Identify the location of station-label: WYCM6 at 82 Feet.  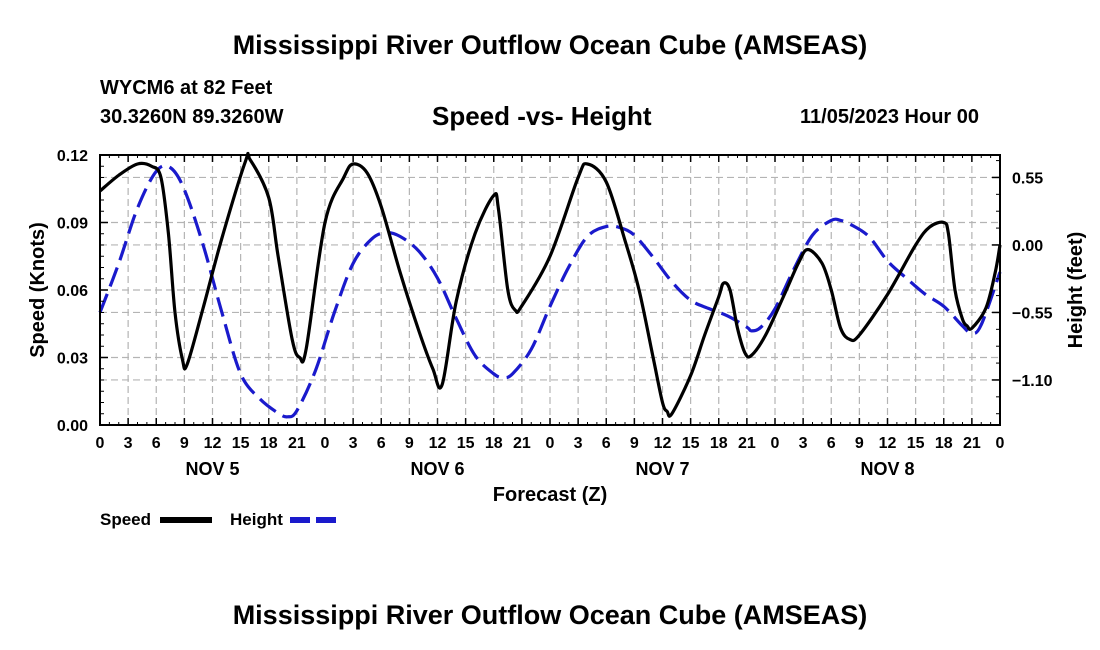
(186, 88).